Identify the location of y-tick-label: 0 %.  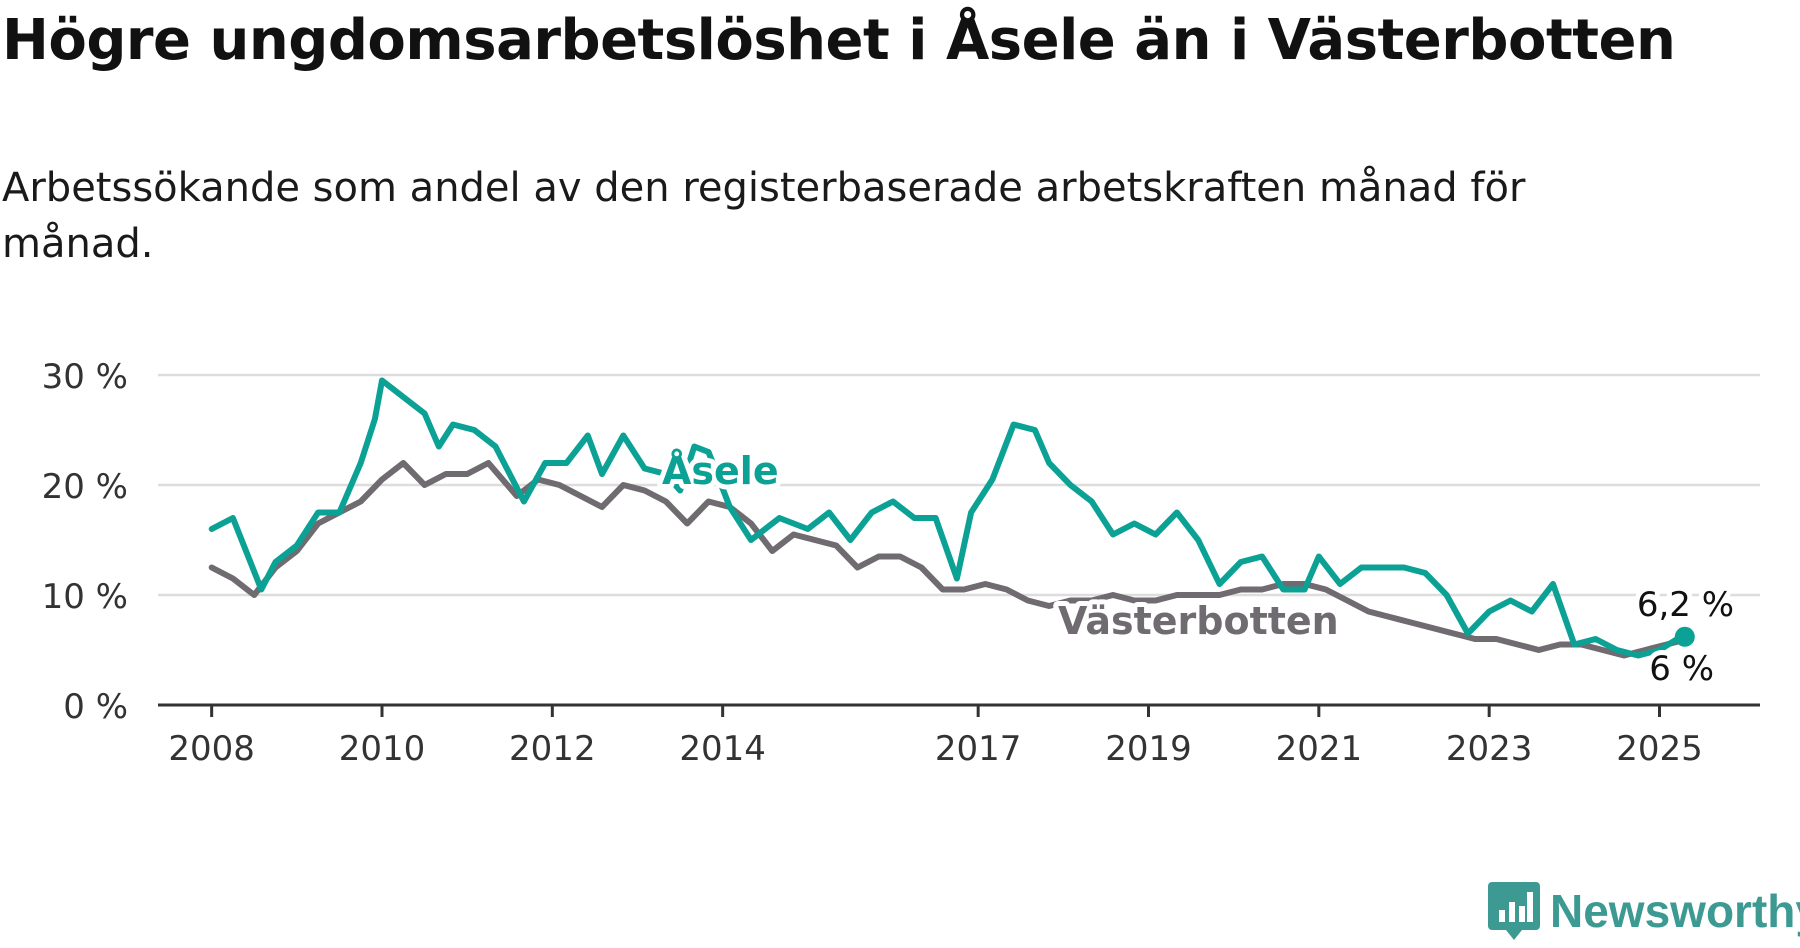
(95, 707).